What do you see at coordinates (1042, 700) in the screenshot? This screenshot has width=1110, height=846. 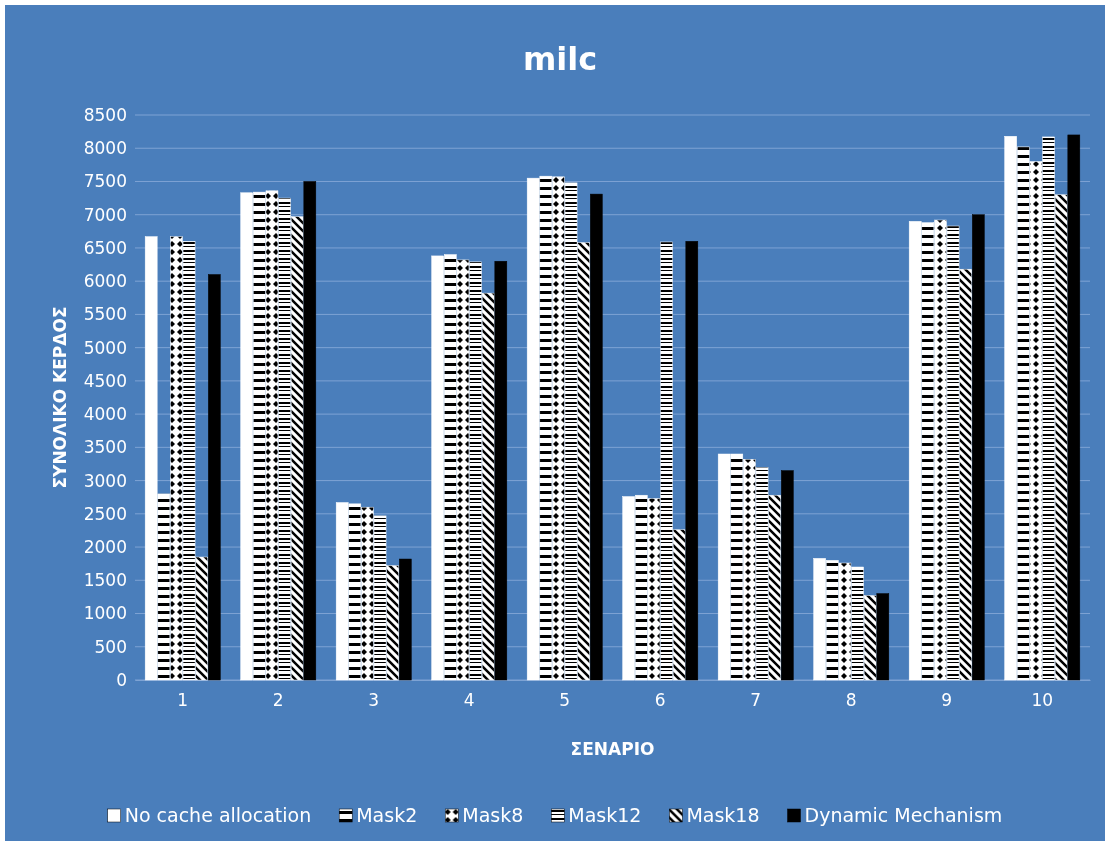 I see `x-tick-label: 10` at bounding box center [1042, 700].